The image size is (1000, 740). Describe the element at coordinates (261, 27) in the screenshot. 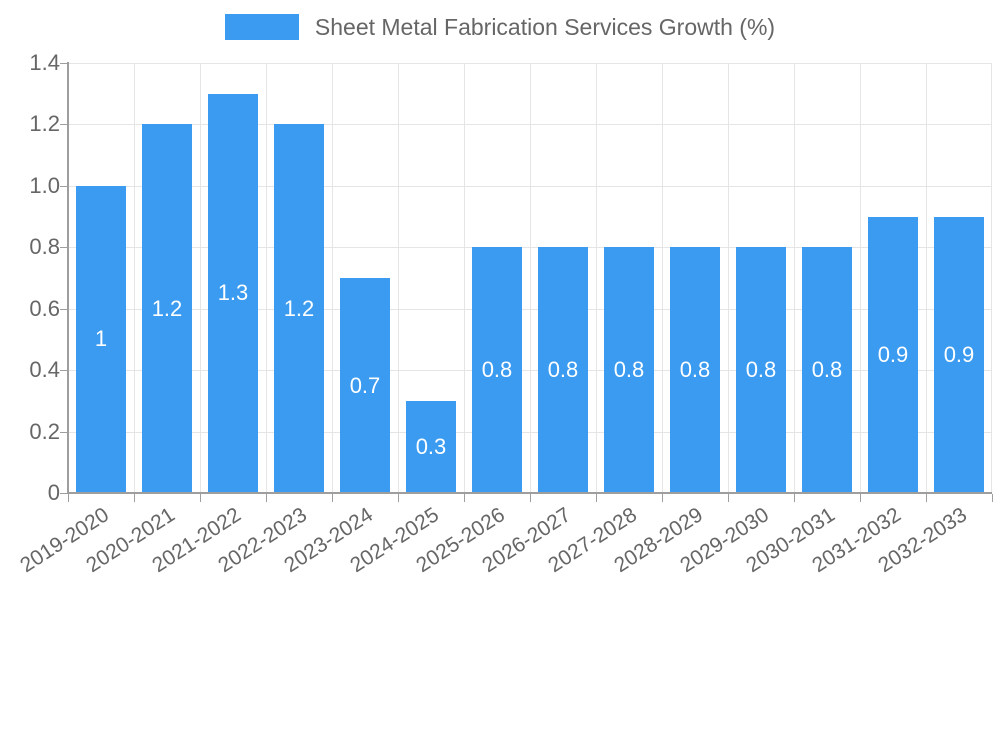

I see `legend-color-swatch` at that location.